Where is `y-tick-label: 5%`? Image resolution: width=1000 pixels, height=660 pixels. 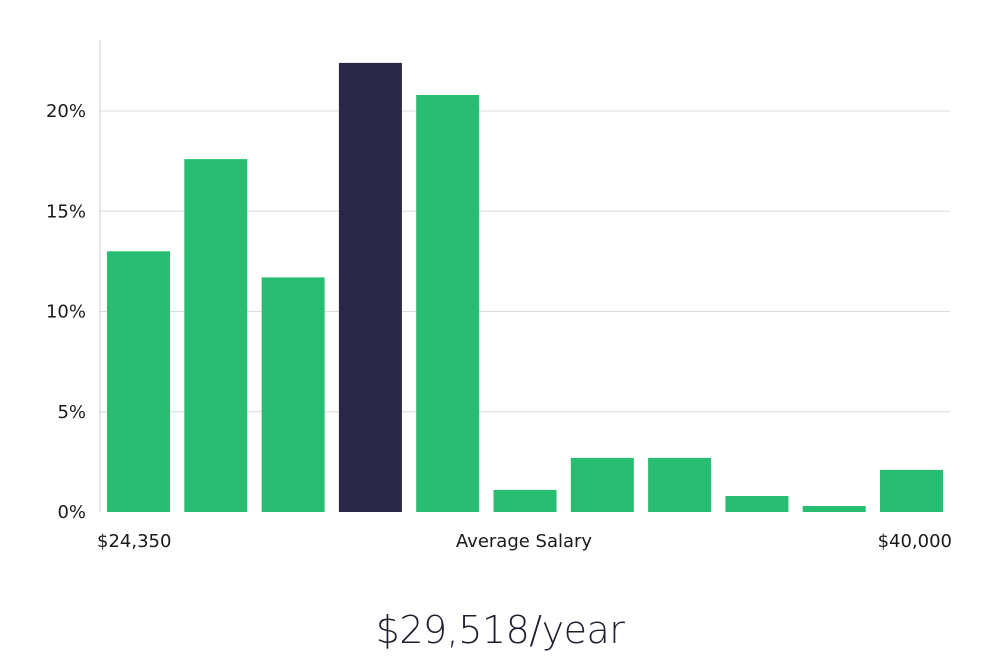
y-tick-label: 5% is located at coordinates (71, 412).